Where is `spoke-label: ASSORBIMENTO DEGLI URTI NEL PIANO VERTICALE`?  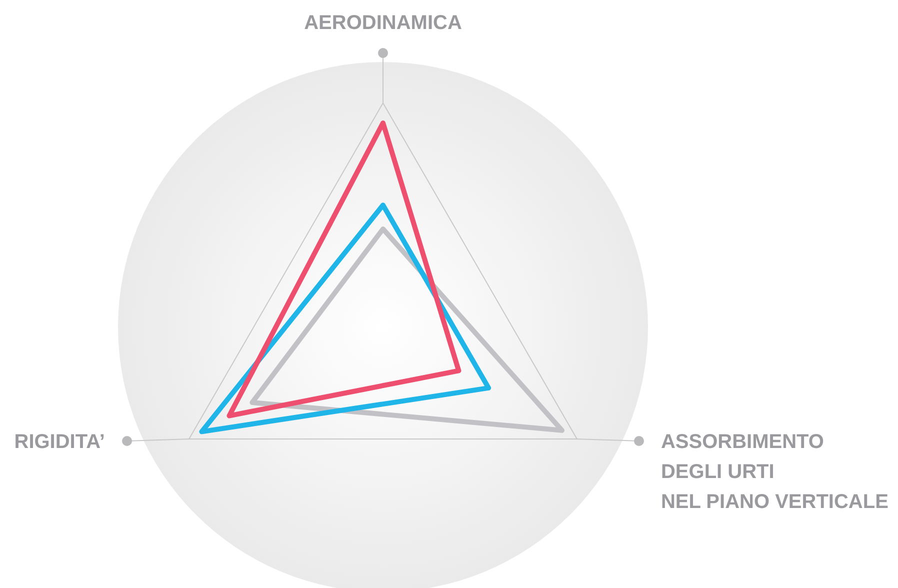 spoke-label: ASSORBIMENTO DEGLI URTI NEL PIANO VERTICALE is located at coordinates (774, 472).